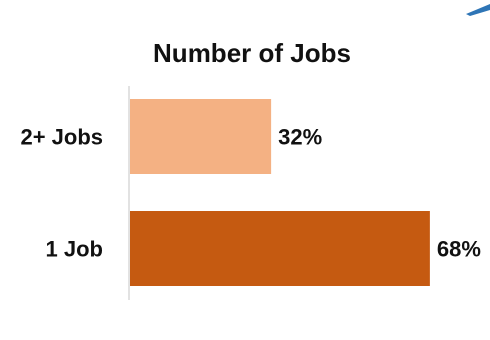 This screenshot has width=490, height=340. What do you see at coordinates (280, 248) in the screenshot?
I see `bar-1-job` at bounding box center [280, 248].